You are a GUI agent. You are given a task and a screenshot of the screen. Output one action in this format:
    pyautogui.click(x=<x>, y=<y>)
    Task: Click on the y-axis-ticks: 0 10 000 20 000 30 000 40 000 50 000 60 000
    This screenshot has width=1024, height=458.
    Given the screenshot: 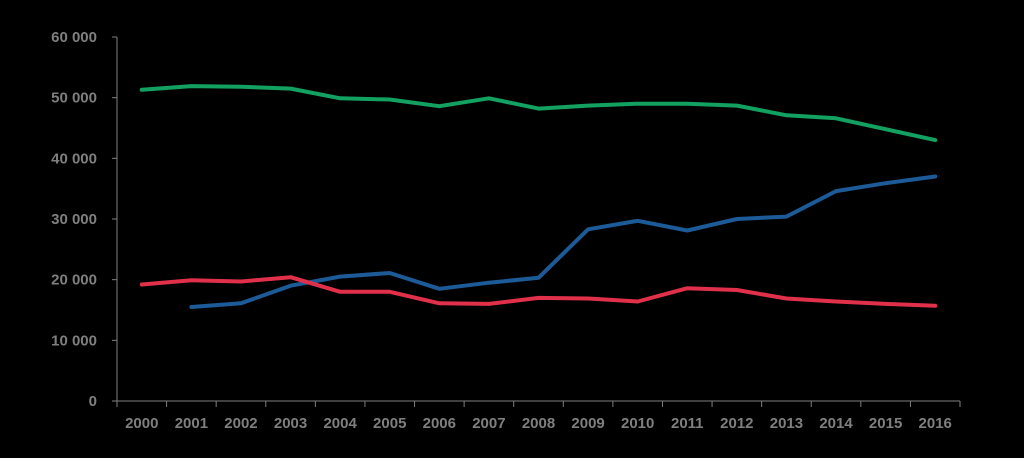 What is the action you would take?
    pyautogui.click(x=84, y=219)
    